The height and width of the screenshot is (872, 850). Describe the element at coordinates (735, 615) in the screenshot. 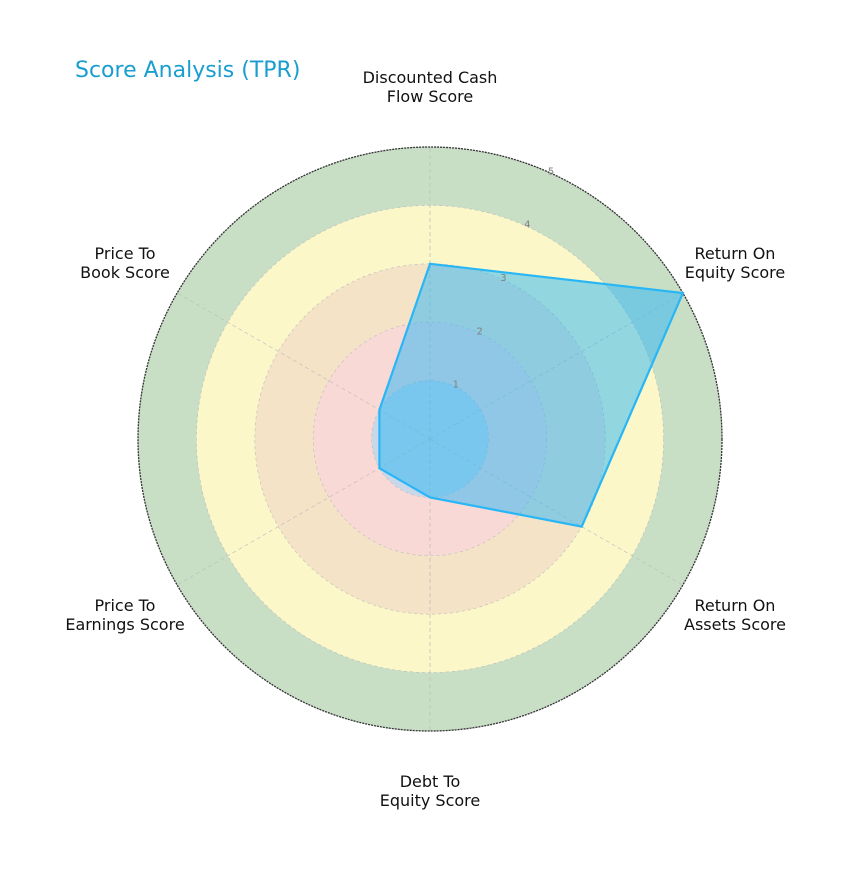

I see `axis-label-roa: Return On Assets Score` at that location.